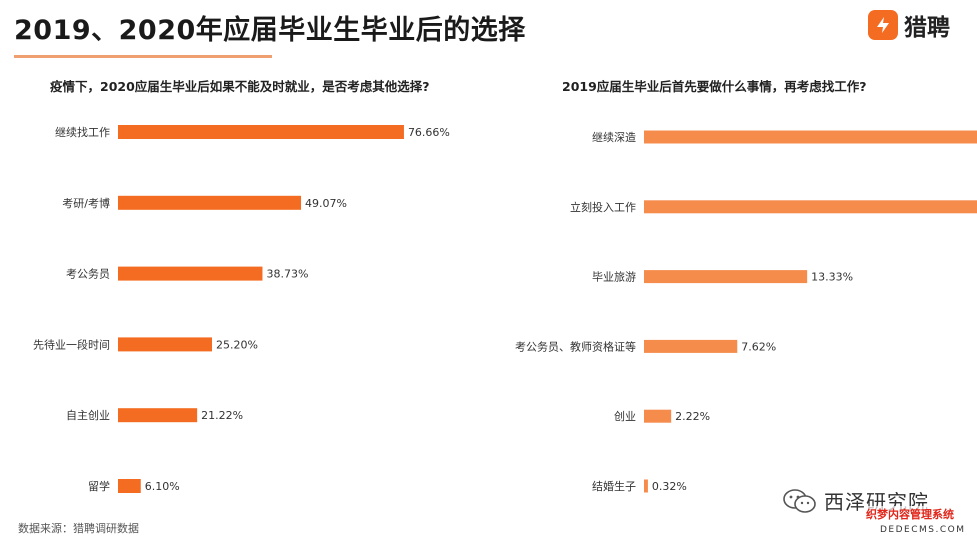 The height and width of the screenshot is (544, 977). What do you see at coordinates (575, 346) in the screenshot?
I see `right-category-label: 考公务员、教师资格证等` at bounding box center [575, 346].